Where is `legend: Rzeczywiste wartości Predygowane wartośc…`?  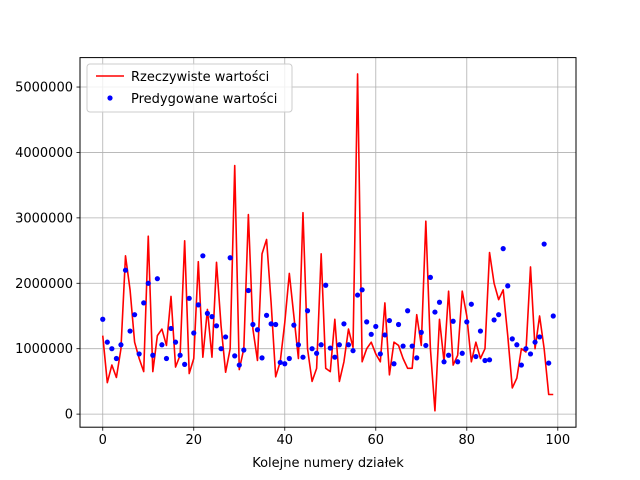 legend: Rzeczywiste wartości Predygowane wartośc… is located at coordinates (189, 88).